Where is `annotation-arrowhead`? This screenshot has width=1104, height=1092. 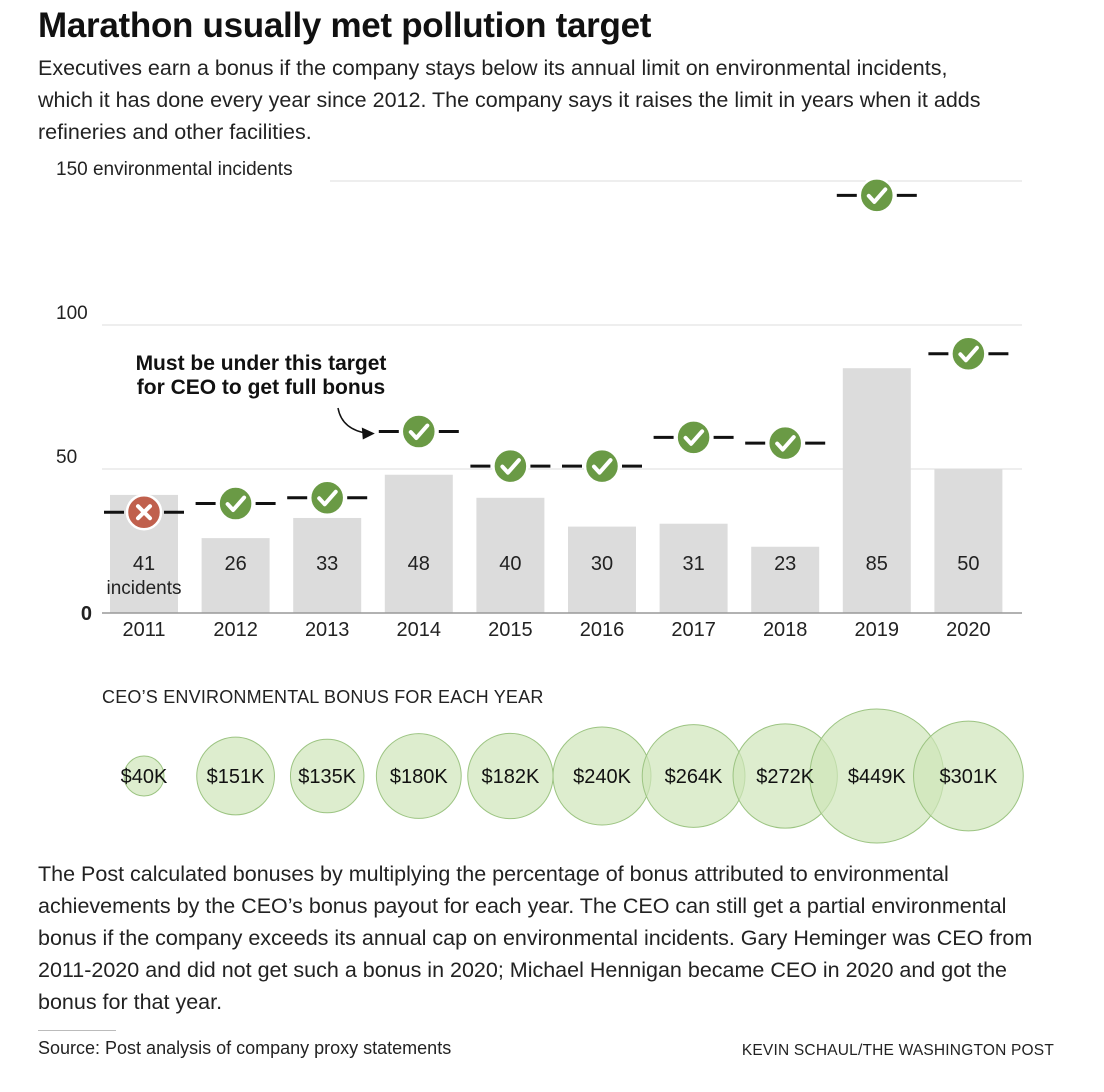 annotation-arrowhead is located at coordinates (368, 433).